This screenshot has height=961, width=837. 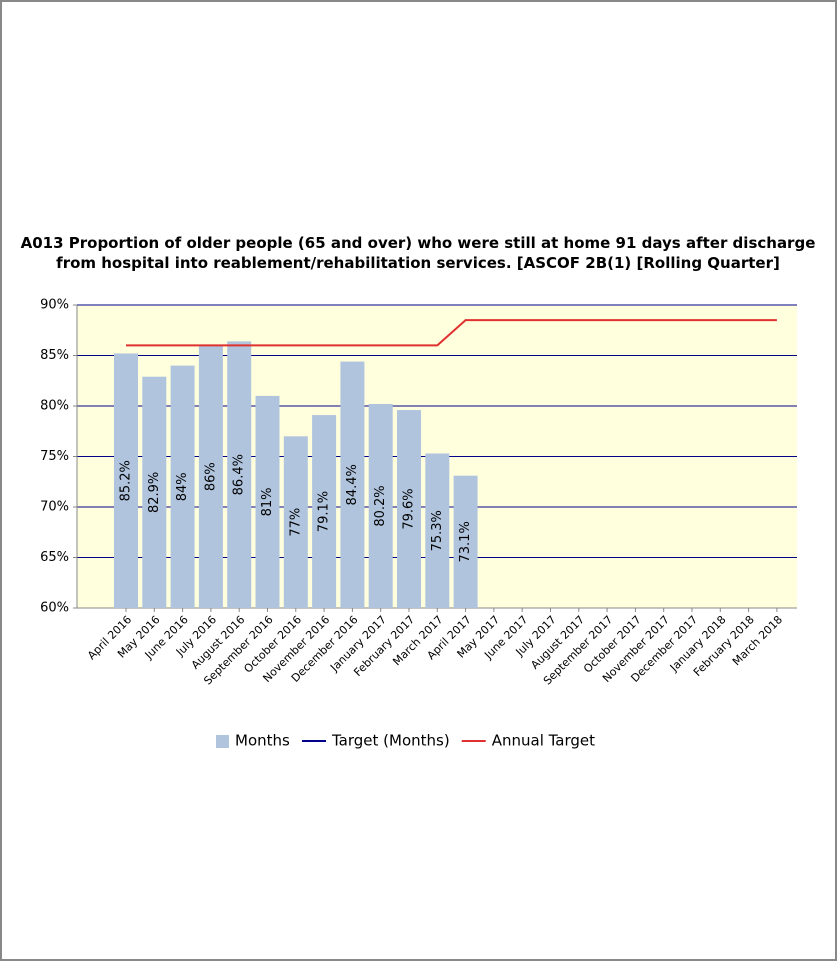 I want to click on y-tick-label: 85%, so click(x=54, y=355).